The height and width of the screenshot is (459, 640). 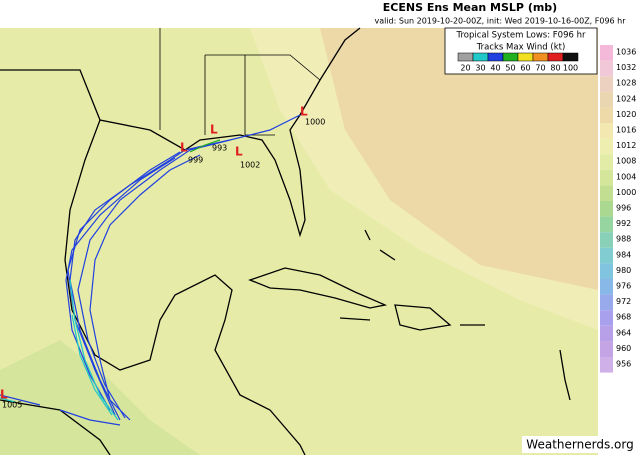 What do you see at coordinates (626, 67) in the screenshot?
I see `colorbar-label: 1032` at bounding box center [626, 67].